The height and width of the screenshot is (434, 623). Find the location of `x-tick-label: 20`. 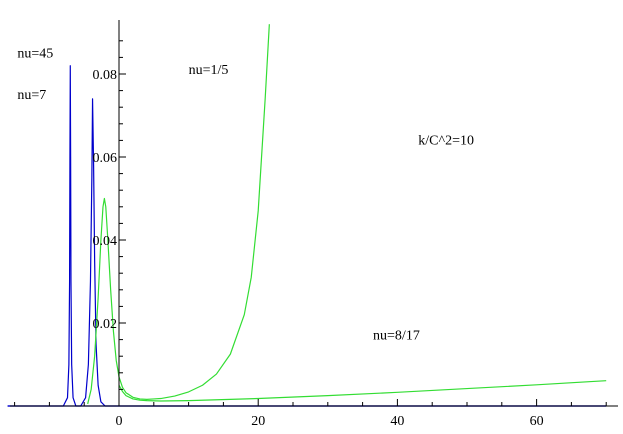

x-tick-label: 20 is located at coordinates (258, 421).